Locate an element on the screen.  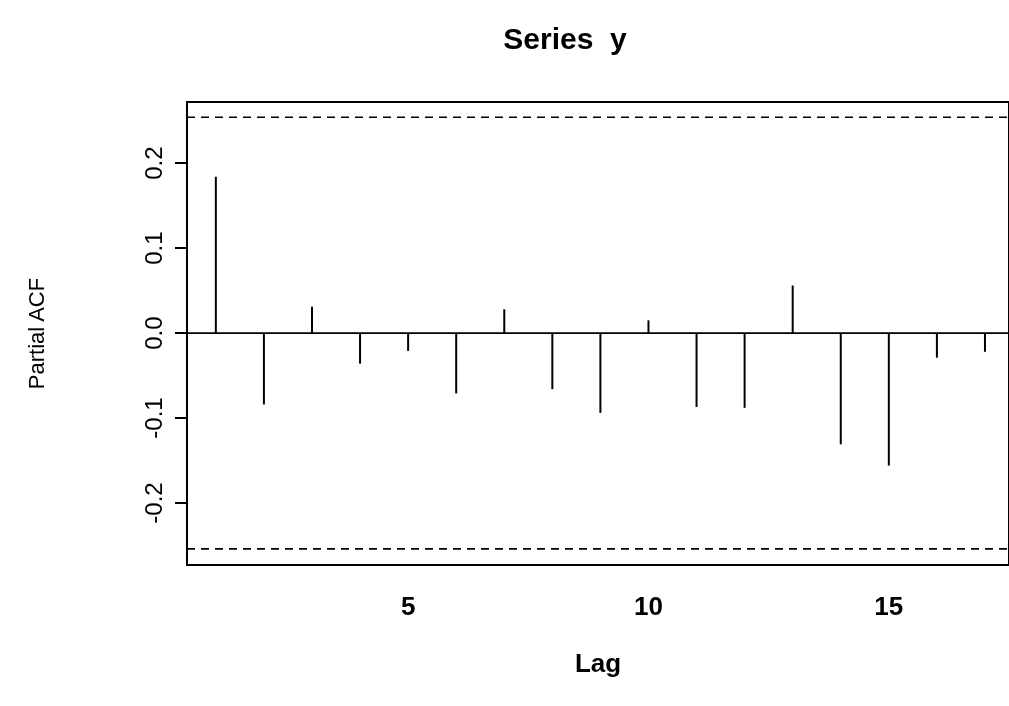
chart-title: Series y is located at coordinates (565, 38).